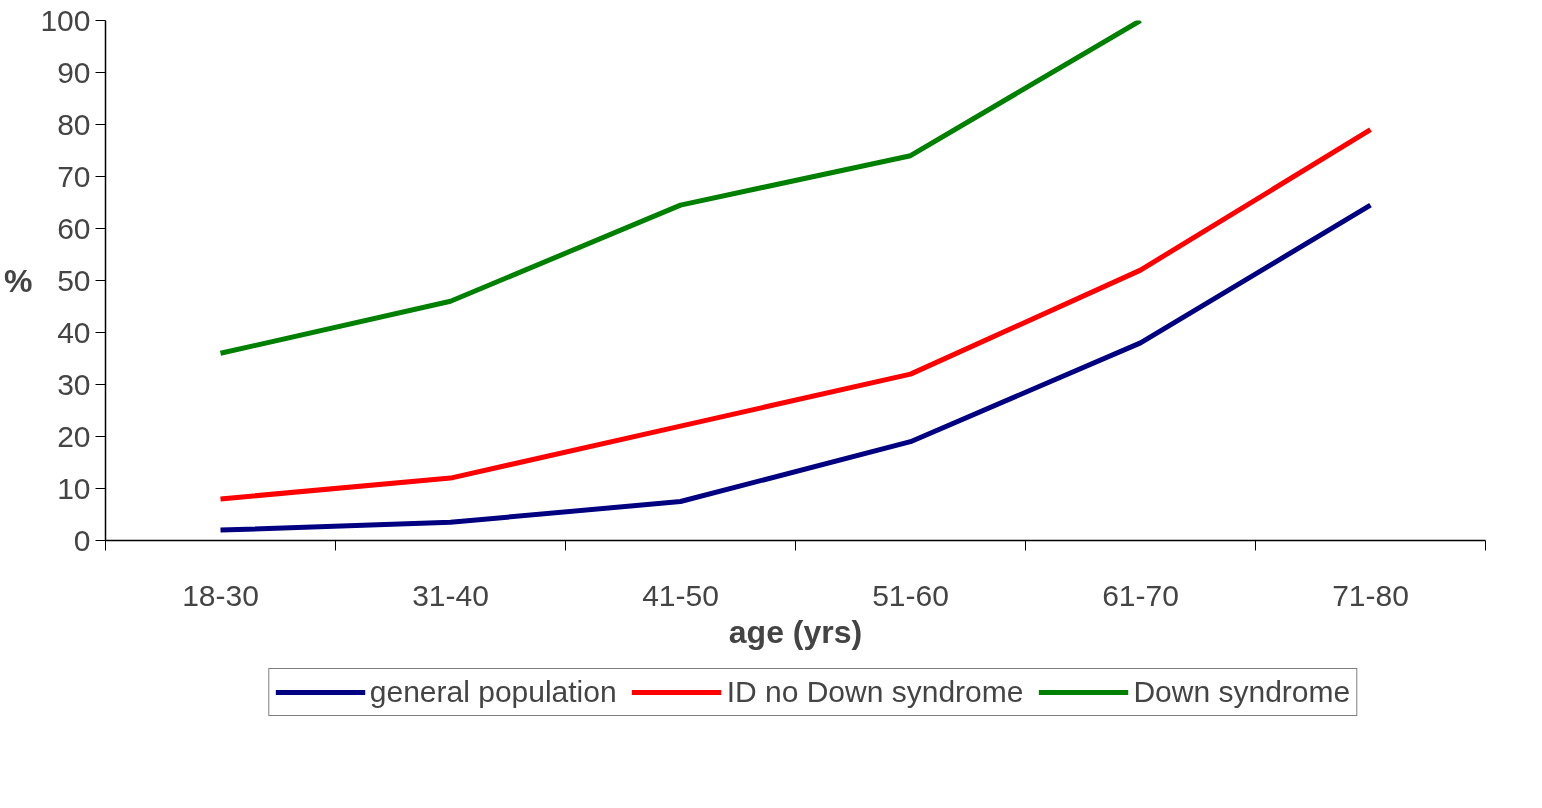 This screenshot has width=1542, height=808. What do you see at coordinates (1370, 595) in the screenshot?
I see `x-tick-label: 71-80` at bounding box center [1370, 595].